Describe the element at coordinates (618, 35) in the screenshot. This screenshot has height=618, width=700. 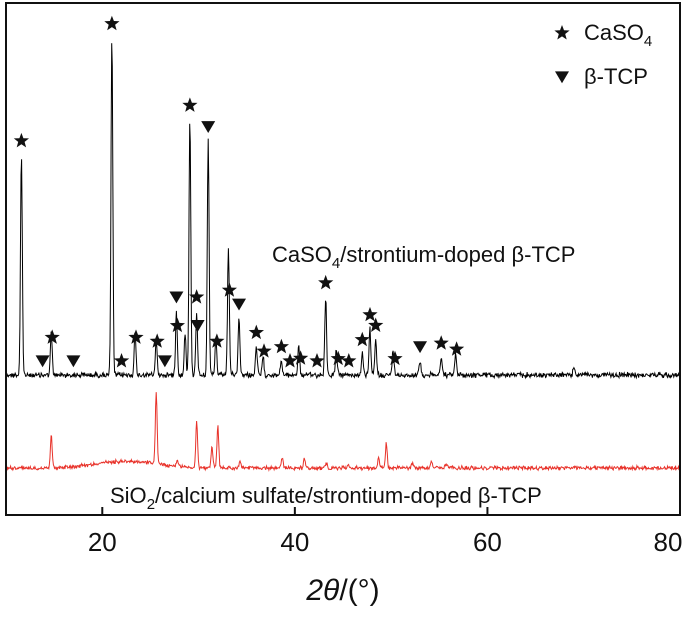
I see `legend-label-caso4: CaSO4` at that location.